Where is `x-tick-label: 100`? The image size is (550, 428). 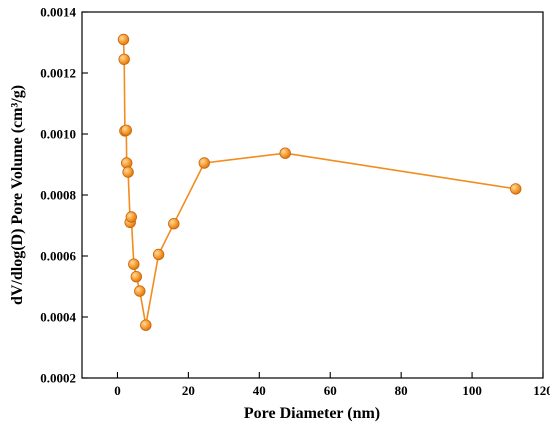 x-tick-label: 100 is located at coordinates (472, 390).